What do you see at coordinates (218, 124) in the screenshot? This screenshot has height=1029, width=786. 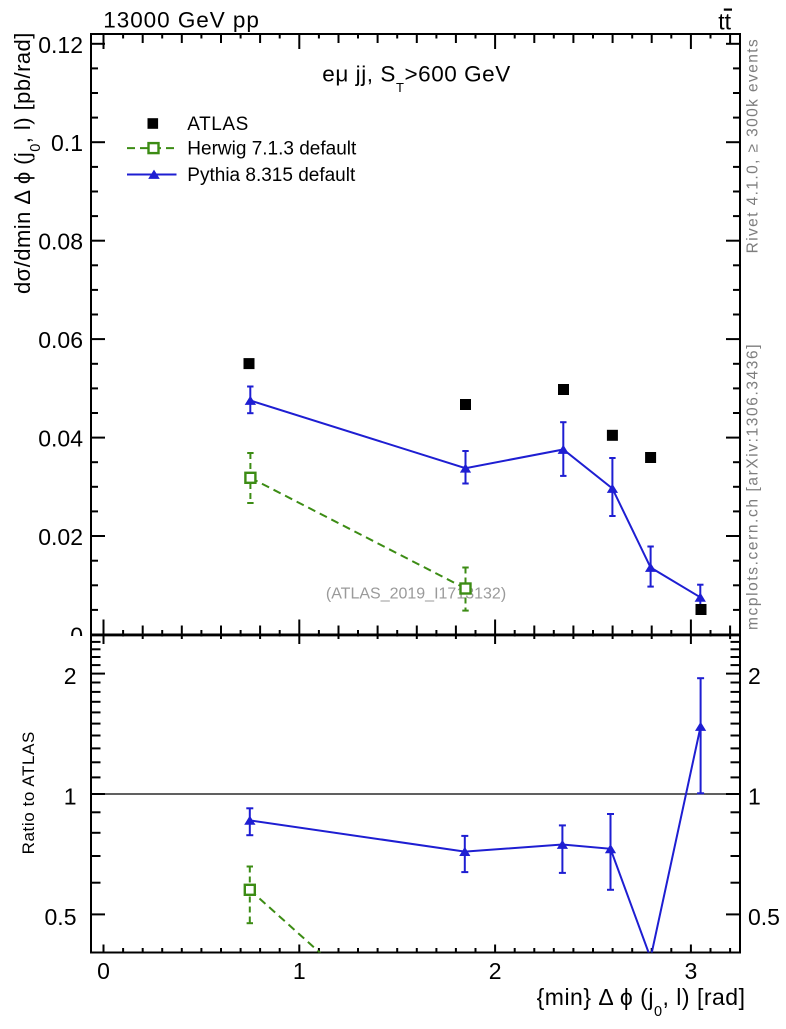 I see `svg-text: ATLAS` at bounding box center [218, 124].